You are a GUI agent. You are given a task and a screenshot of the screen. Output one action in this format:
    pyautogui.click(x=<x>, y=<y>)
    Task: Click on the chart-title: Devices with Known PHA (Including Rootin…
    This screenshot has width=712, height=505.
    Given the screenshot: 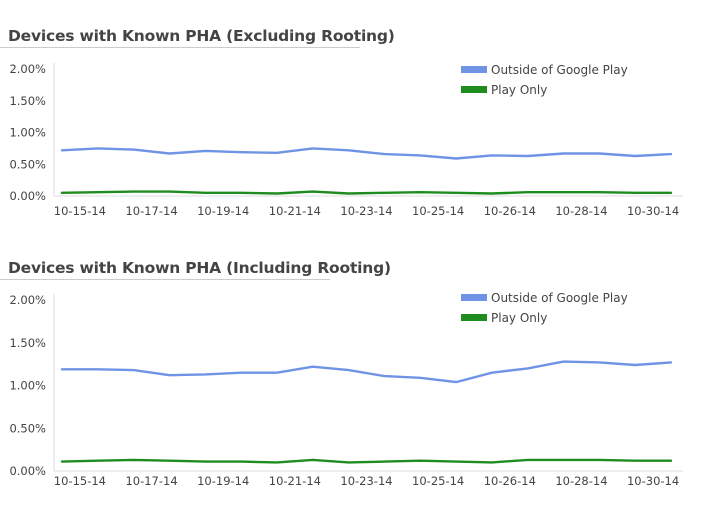 What is the action you would take?
    pyautogui.click(x=199, y=268)
    